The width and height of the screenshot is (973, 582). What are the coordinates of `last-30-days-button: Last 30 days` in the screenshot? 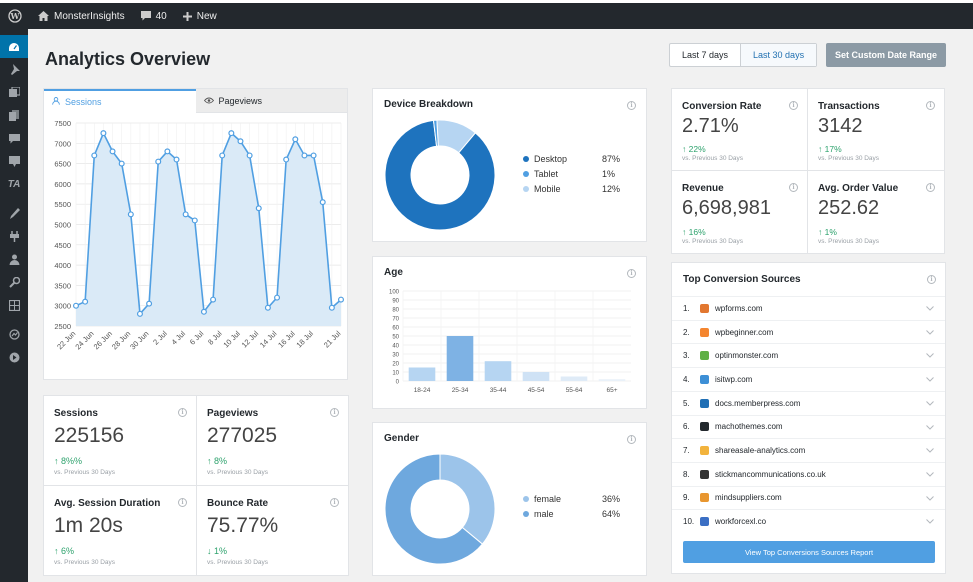 It's located at (778, 55).